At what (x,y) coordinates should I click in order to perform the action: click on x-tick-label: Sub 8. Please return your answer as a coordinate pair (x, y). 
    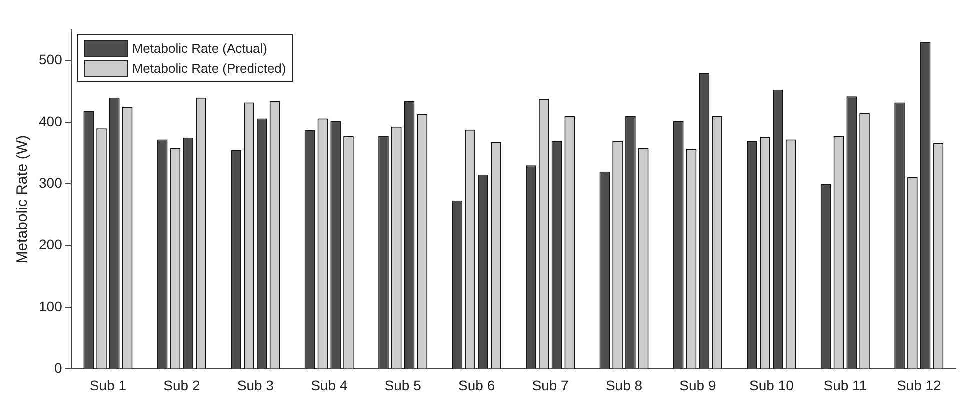
    Looking at the image, I should click on (624, 385).